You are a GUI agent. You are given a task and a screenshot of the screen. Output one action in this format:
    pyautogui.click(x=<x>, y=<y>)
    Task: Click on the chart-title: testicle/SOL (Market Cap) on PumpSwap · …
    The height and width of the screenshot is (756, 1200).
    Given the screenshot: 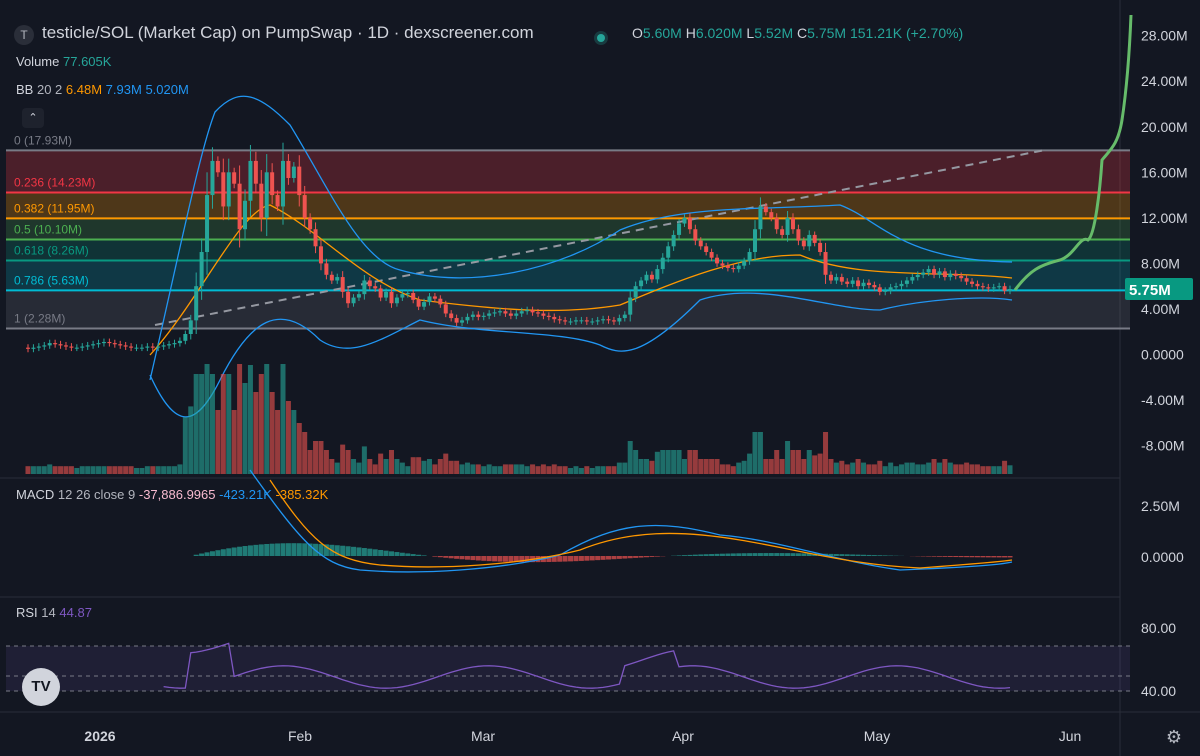 What is the action you would take?
    pyautogui.click(x=288, y=32)
    